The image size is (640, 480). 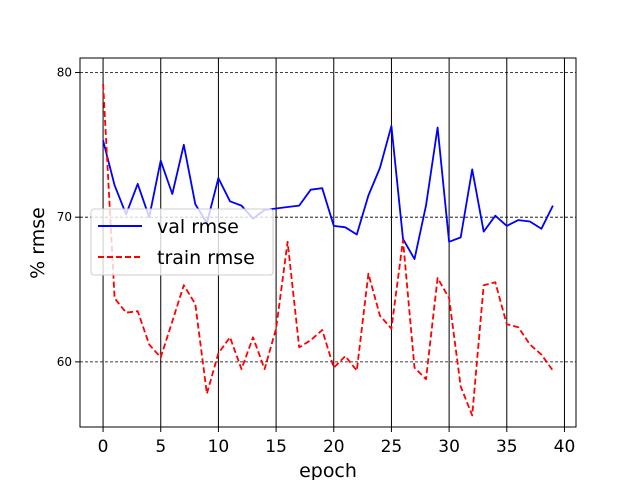 I want to click on x-tick-label: 10, so click(x=219, y=447).